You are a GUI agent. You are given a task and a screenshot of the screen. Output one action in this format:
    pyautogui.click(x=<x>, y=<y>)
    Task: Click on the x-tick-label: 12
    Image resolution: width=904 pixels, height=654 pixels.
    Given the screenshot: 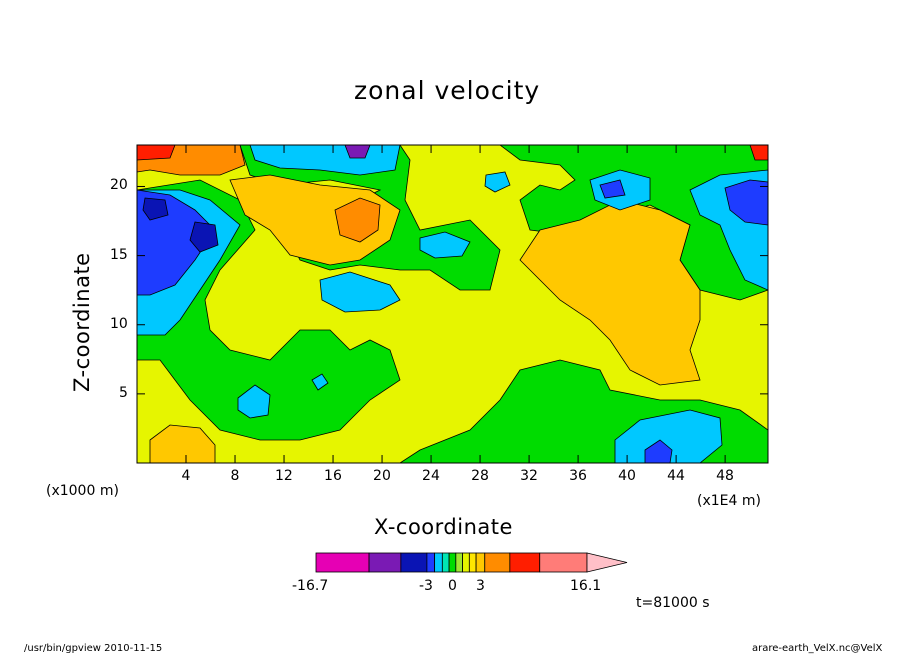 What is the action you would take?
    pyautogui.click(x=284, y=476)
    